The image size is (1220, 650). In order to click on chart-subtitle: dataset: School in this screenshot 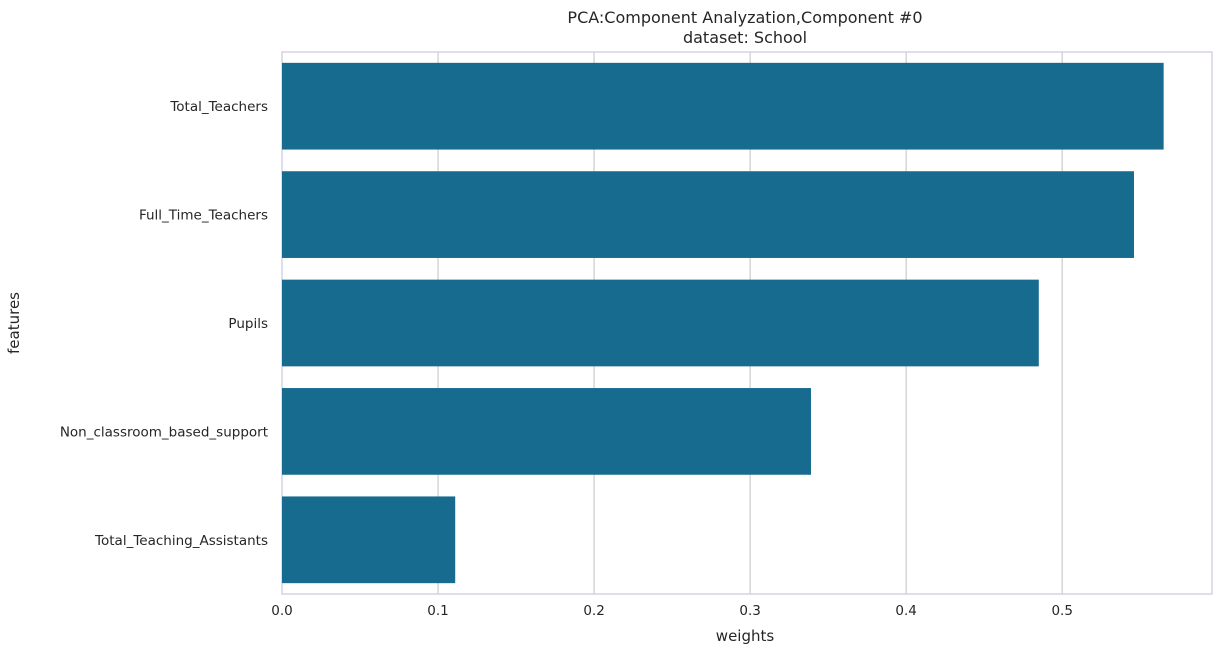, I will do `click(745, 37)`.